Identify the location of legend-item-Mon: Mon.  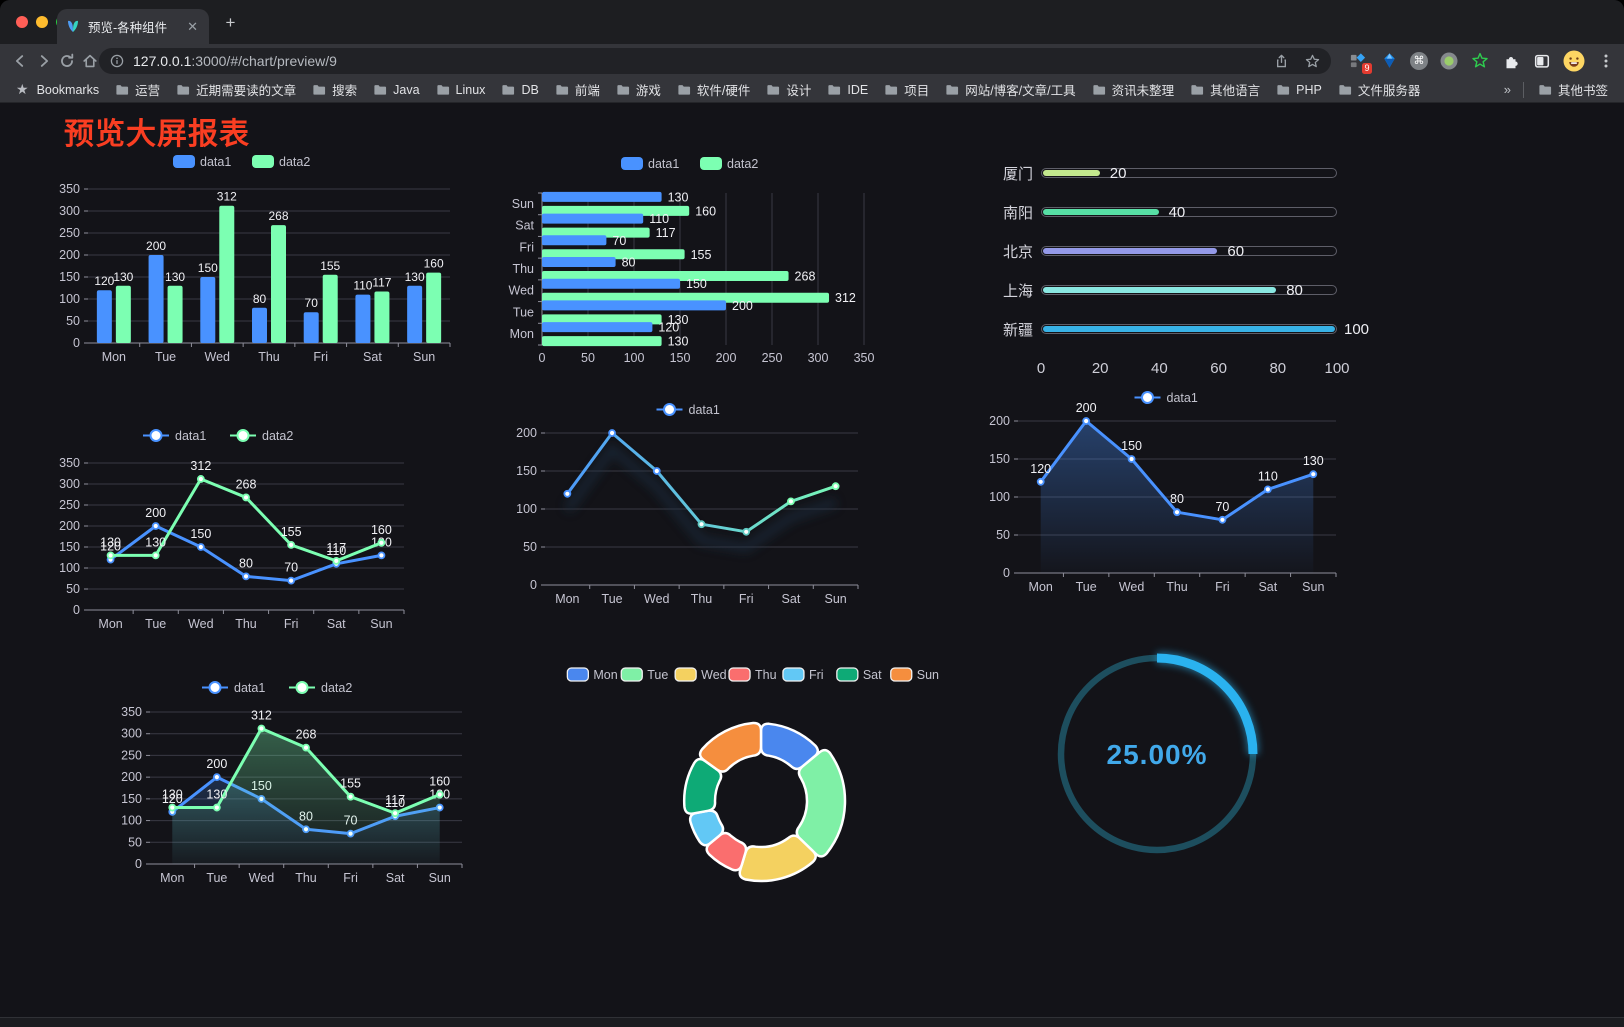
(592, 674).